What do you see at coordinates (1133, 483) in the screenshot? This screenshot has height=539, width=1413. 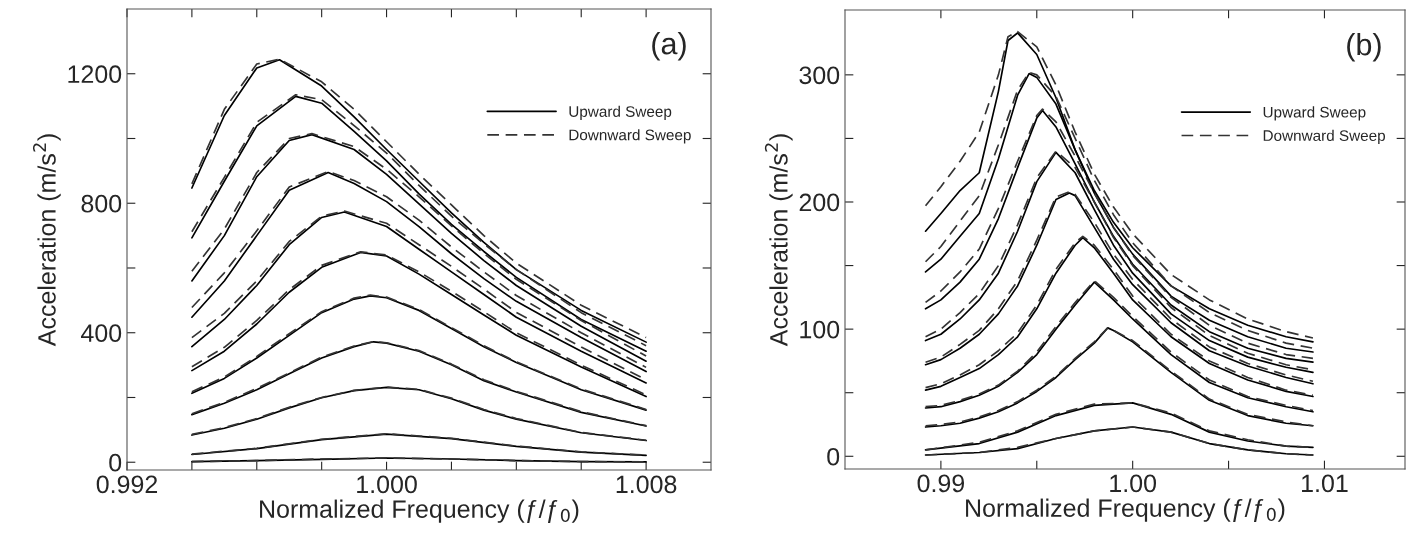 I see `x-tick-label: 1.00` at bounding box center [1133, 483].